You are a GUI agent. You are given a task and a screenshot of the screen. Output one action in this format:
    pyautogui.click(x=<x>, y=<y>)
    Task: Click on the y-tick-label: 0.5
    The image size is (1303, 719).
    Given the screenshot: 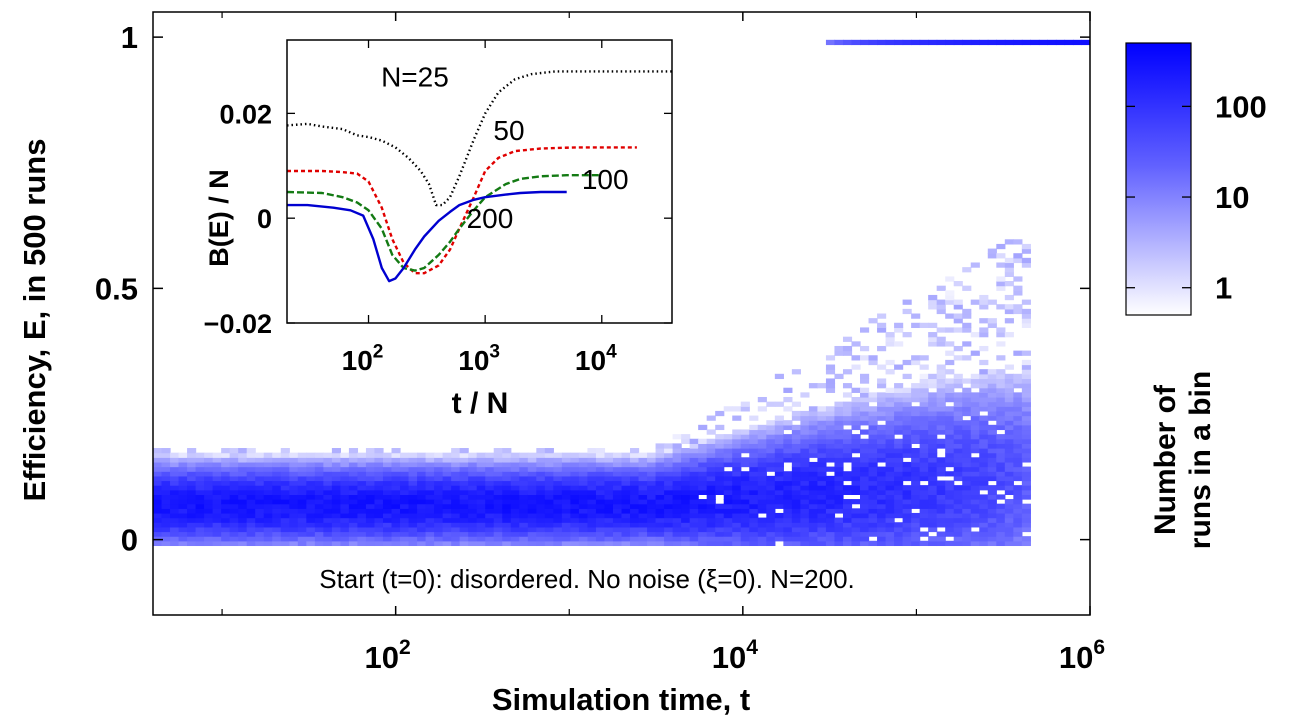 What is the action you would take?
    pyautogui.click(x=116, y=288)
    